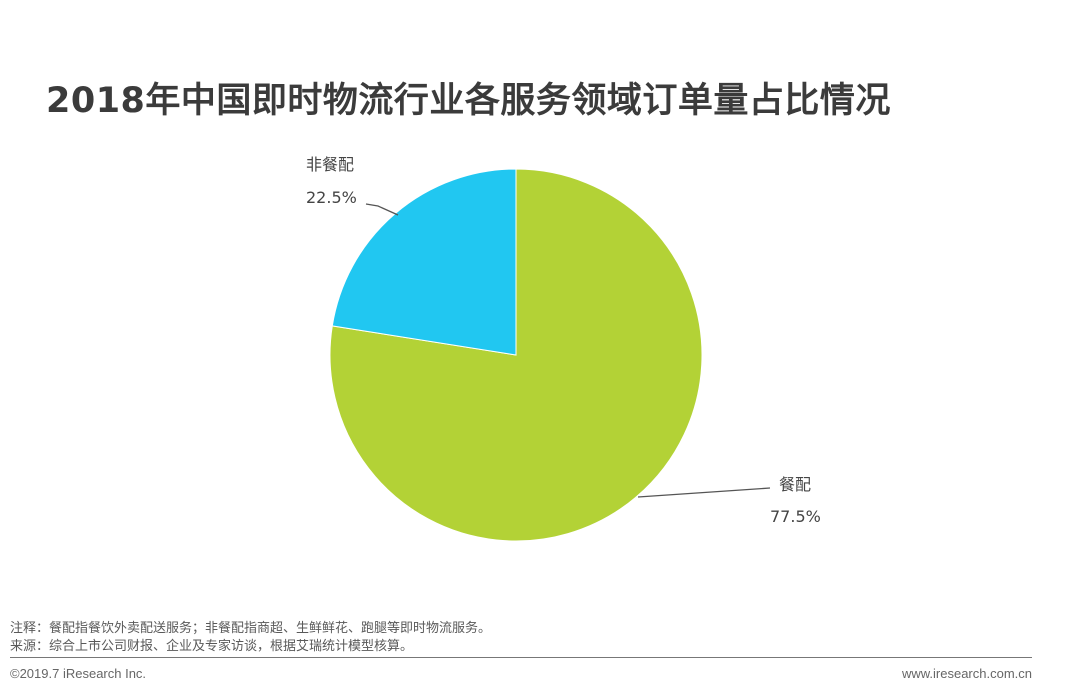 This screenshot has height=693, width=1080. I want to click on leader-line-non-catering, so click(382, 209).